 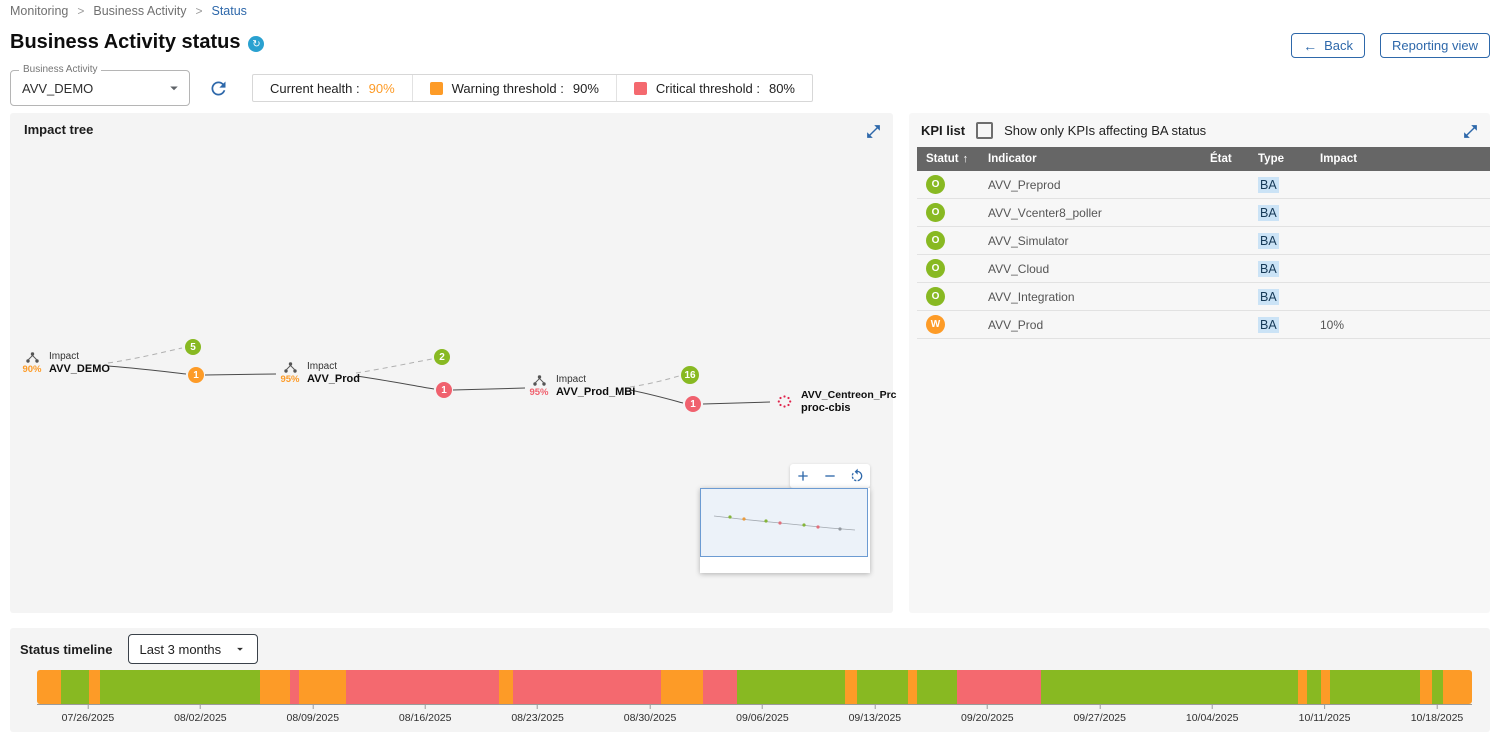 What do you see at coordinates (1203, 212) in the screenshot?
I see `kpi-row: O AVV_Vcenter8_poller BA` at bounding box center [1203, 212].